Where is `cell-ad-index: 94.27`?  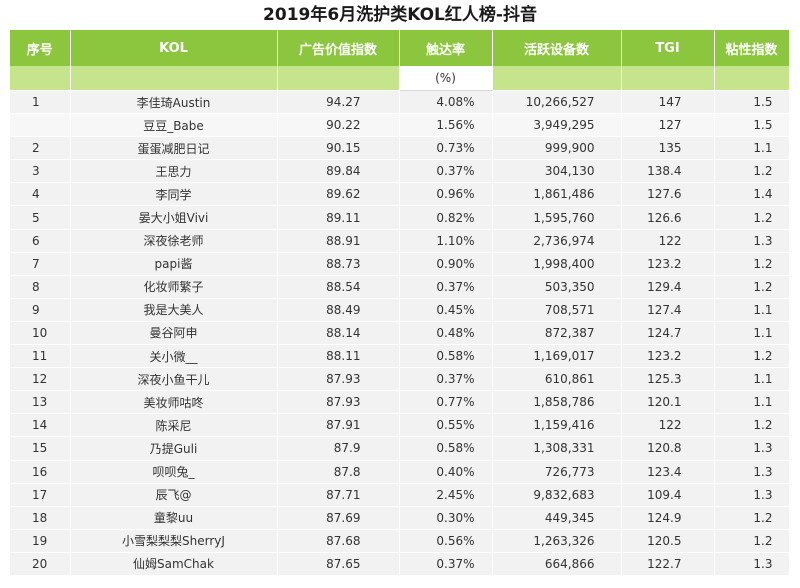
cell-ad-index: 94.27 is located at coordinates (338, 102).